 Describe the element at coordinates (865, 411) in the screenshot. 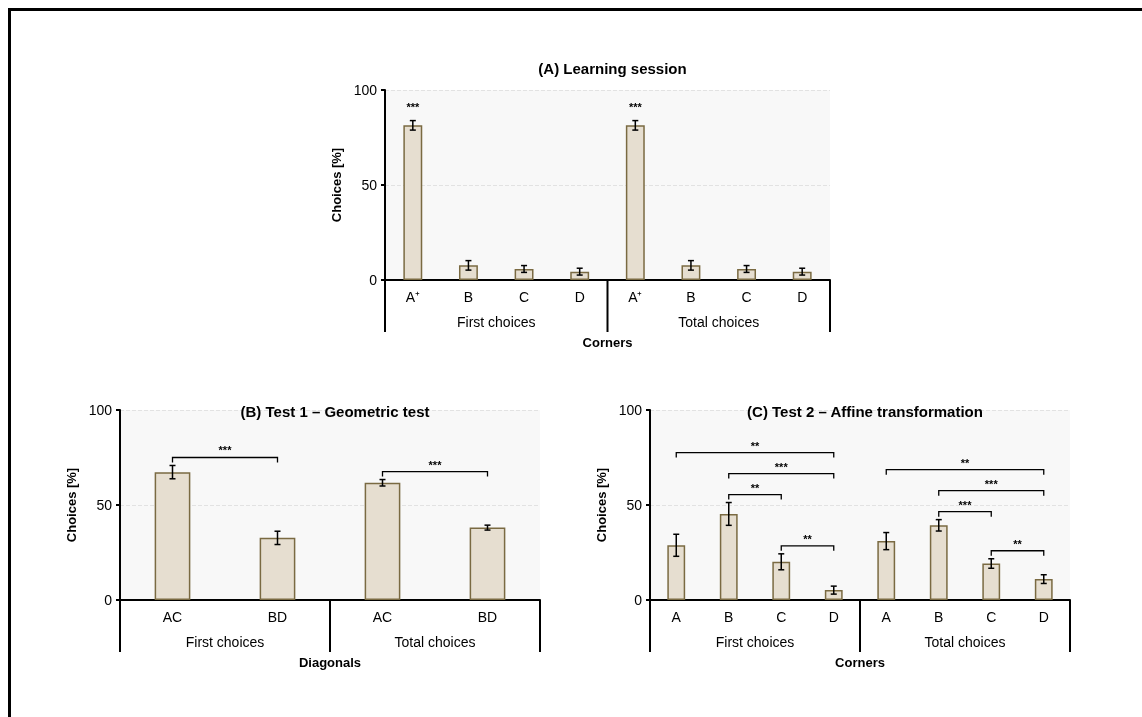

I see `chart-title: (C) Test 2 – Affine transformation` at that location.